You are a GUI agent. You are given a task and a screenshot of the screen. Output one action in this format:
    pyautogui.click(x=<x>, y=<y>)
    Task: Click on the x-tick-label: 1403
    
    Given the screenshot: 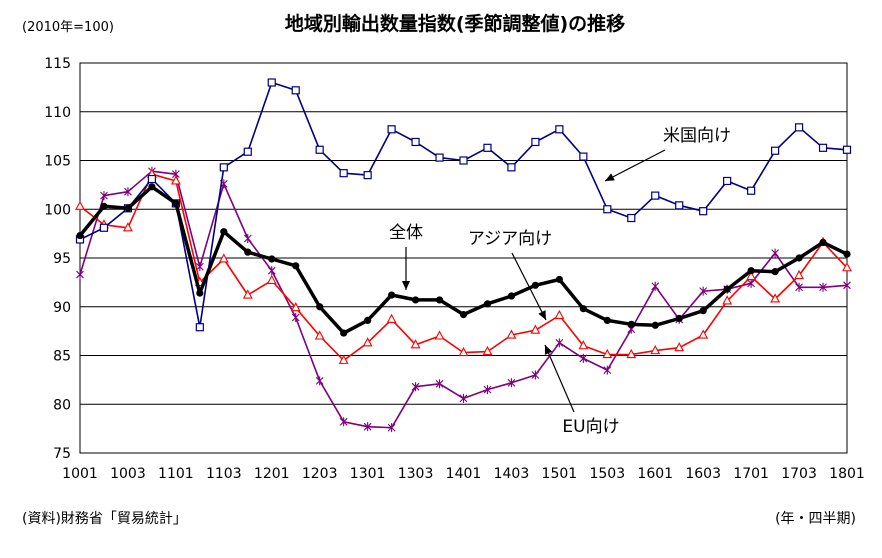 What is the action you would take?
    pyautogui.click(x=512, y=474)
    